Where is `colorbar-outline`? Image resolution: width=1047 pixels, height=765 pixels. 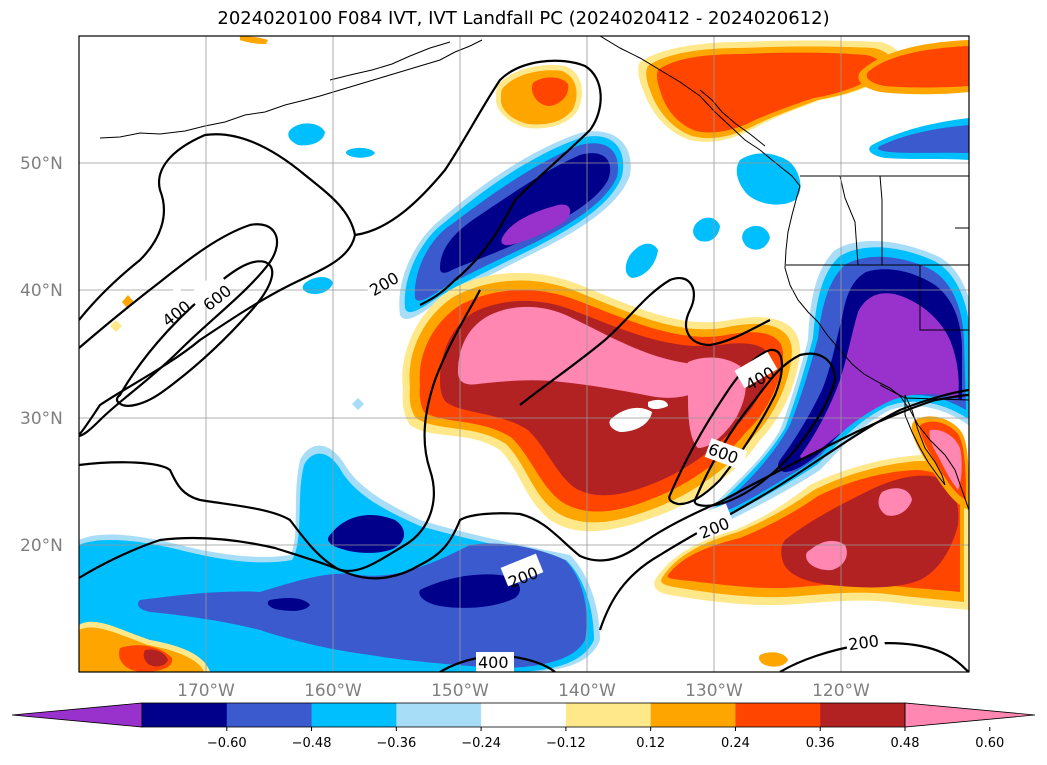 colorbar-outline is located at coordinates (523, 715).